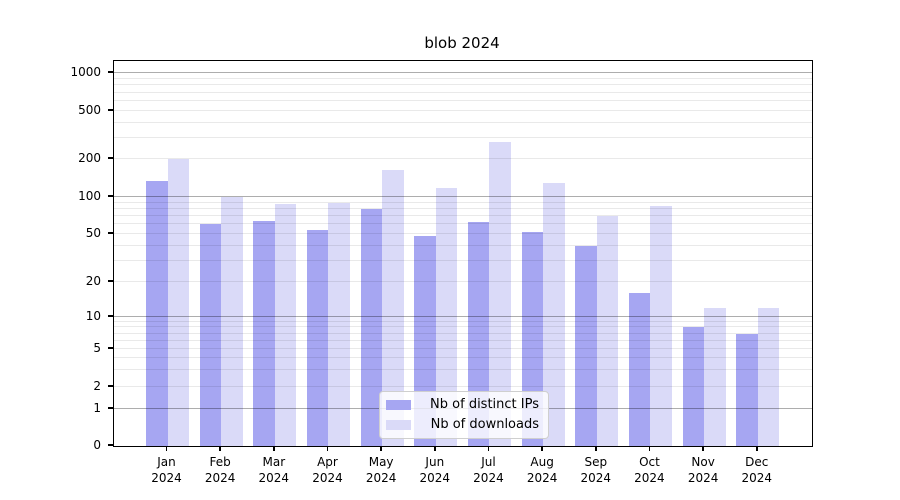  What do you see at coordinates (157, 313) in the screenshot?
I see `bar-nb-of-distinct-ips-jan-2024` at bounding box center [157, 313].